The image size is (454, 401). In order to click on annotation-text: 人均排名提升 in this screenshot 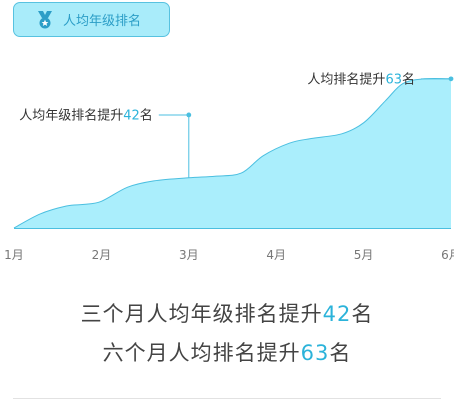, I will do `click(346, 79)`.